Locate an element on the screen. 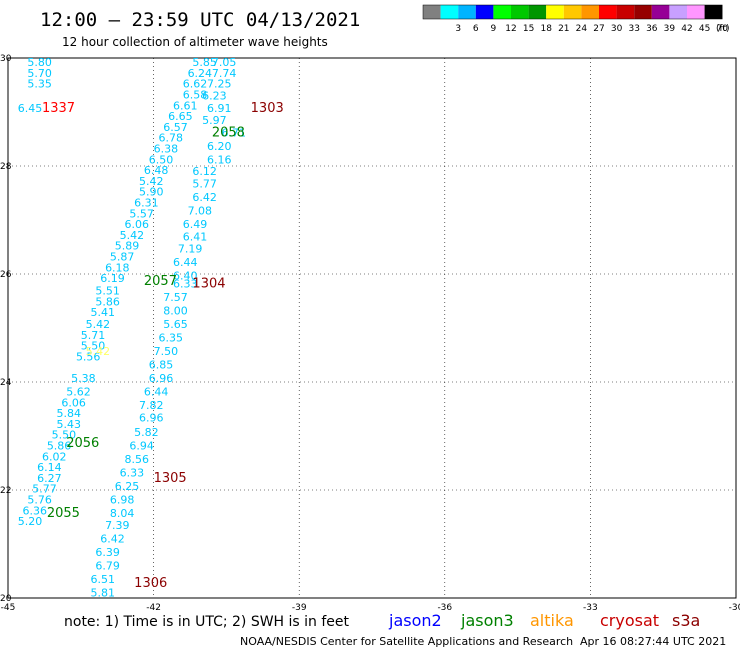  mission-jason2: jason2 is located at coordinates (415, 620).